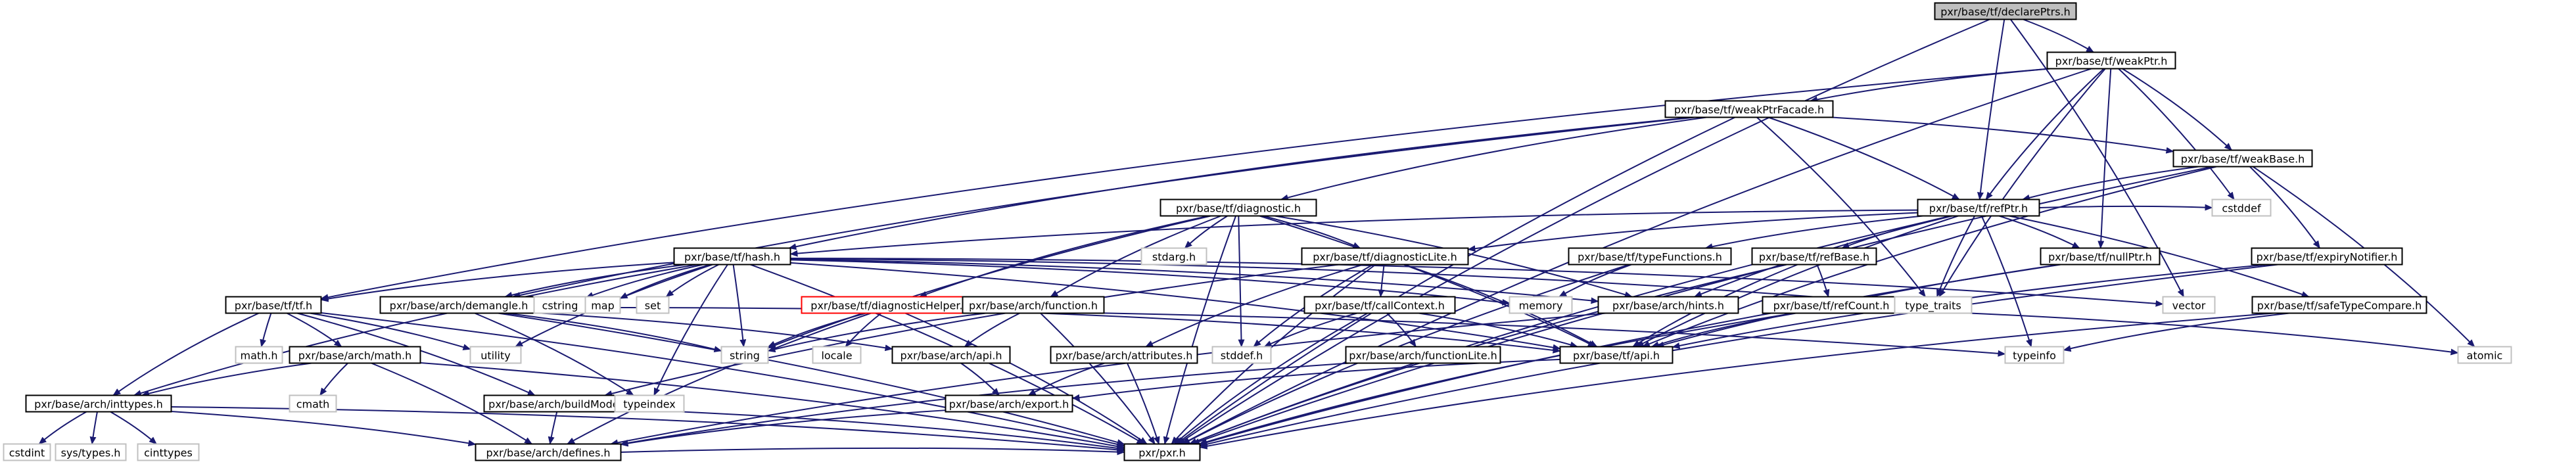 The height and width of the screenshot is (466, 2576). I want to click on node-label-safeTypeCompare: pxr/base/tf/safeTypeCompare.h, so click(2339, 306).